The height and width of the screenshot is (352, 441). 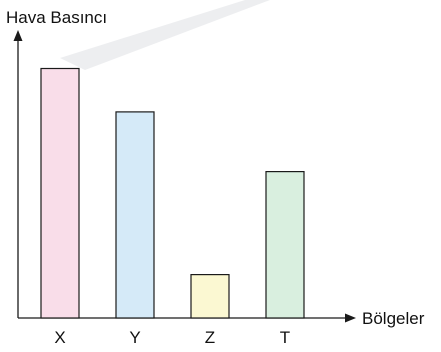 What do you see at coordinates (18, 35) in the screenshot?
I see `y-axis-arrow-icon` at bounding box center [18, 35].